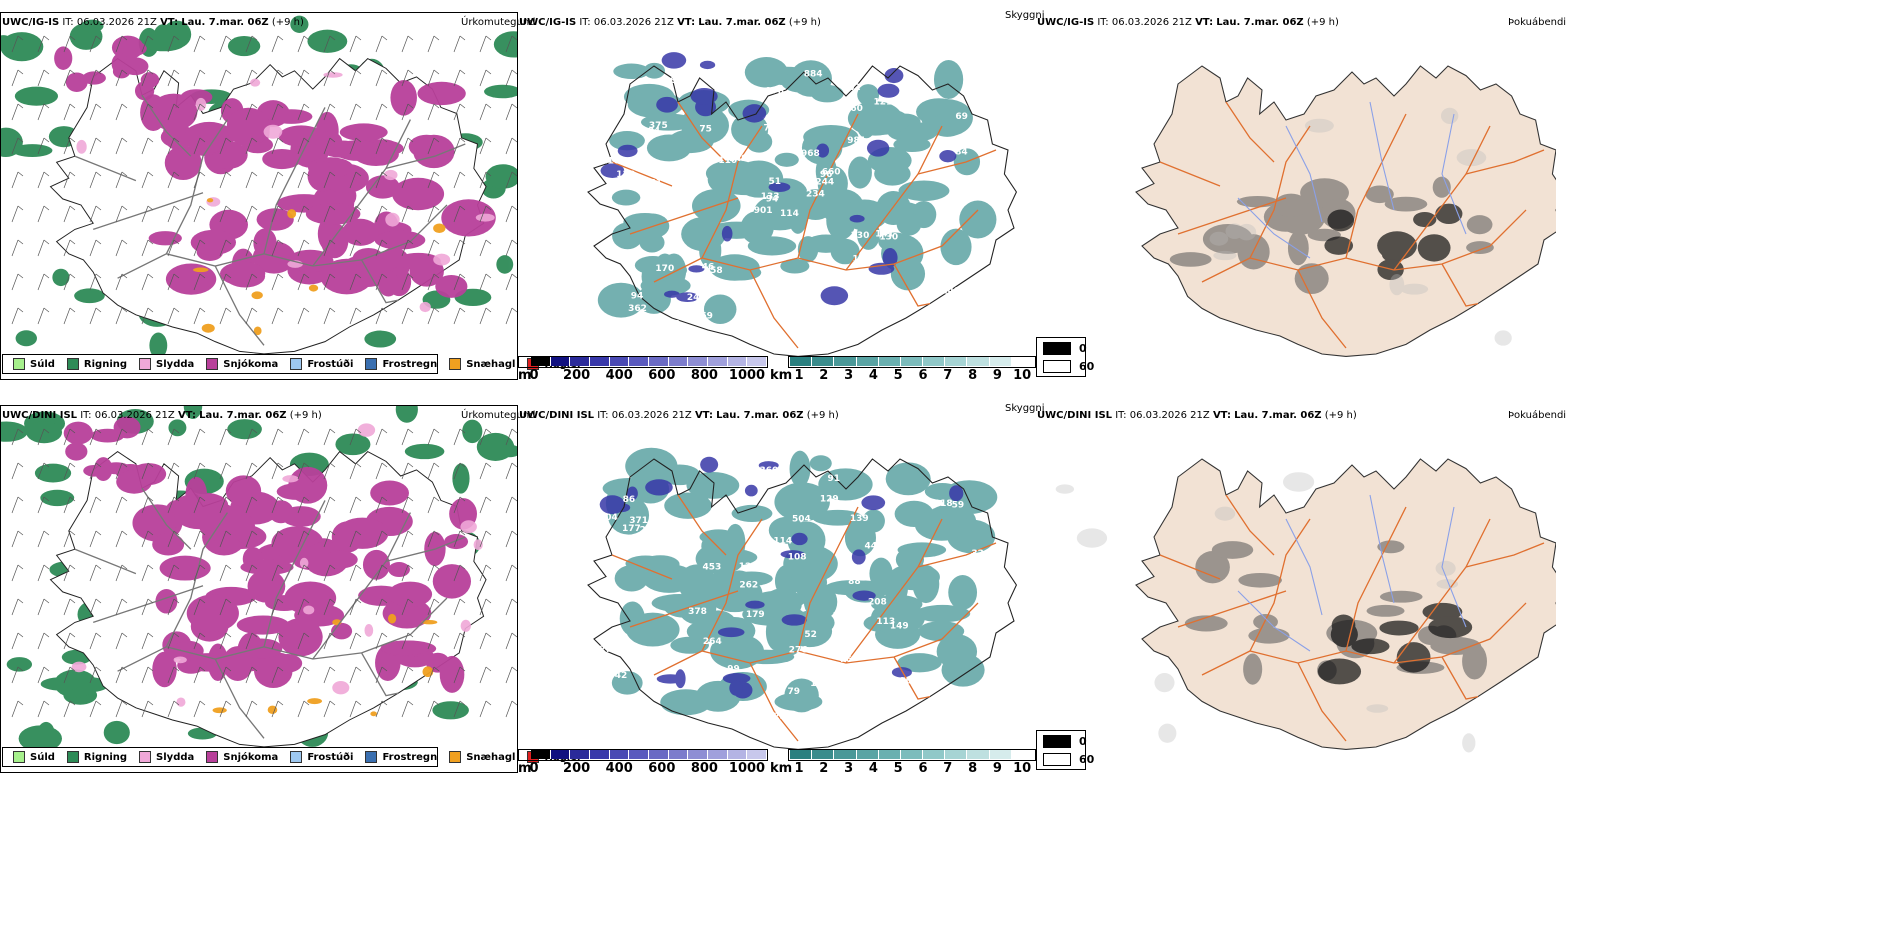 Image resolution: width=1900 pixels, height=950 pixels. I want to click on visibility-tick: 8, so click(973, 375).